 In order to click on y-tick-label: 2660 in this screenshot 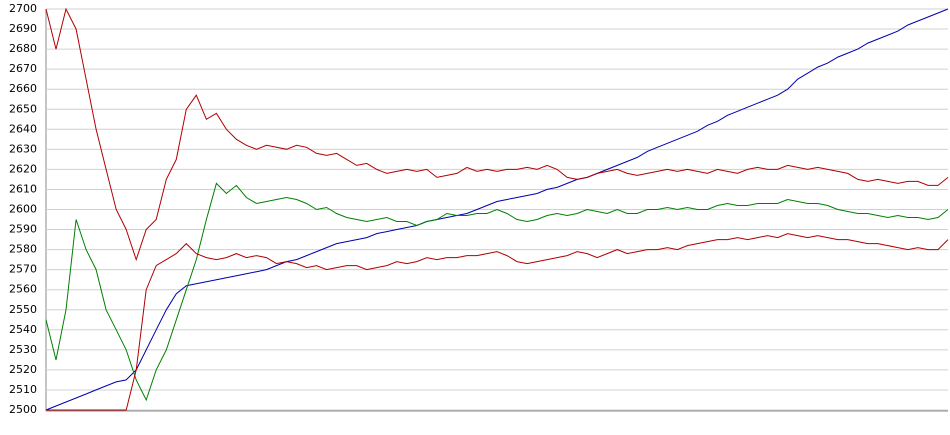, I will do `click(23, 88)`.